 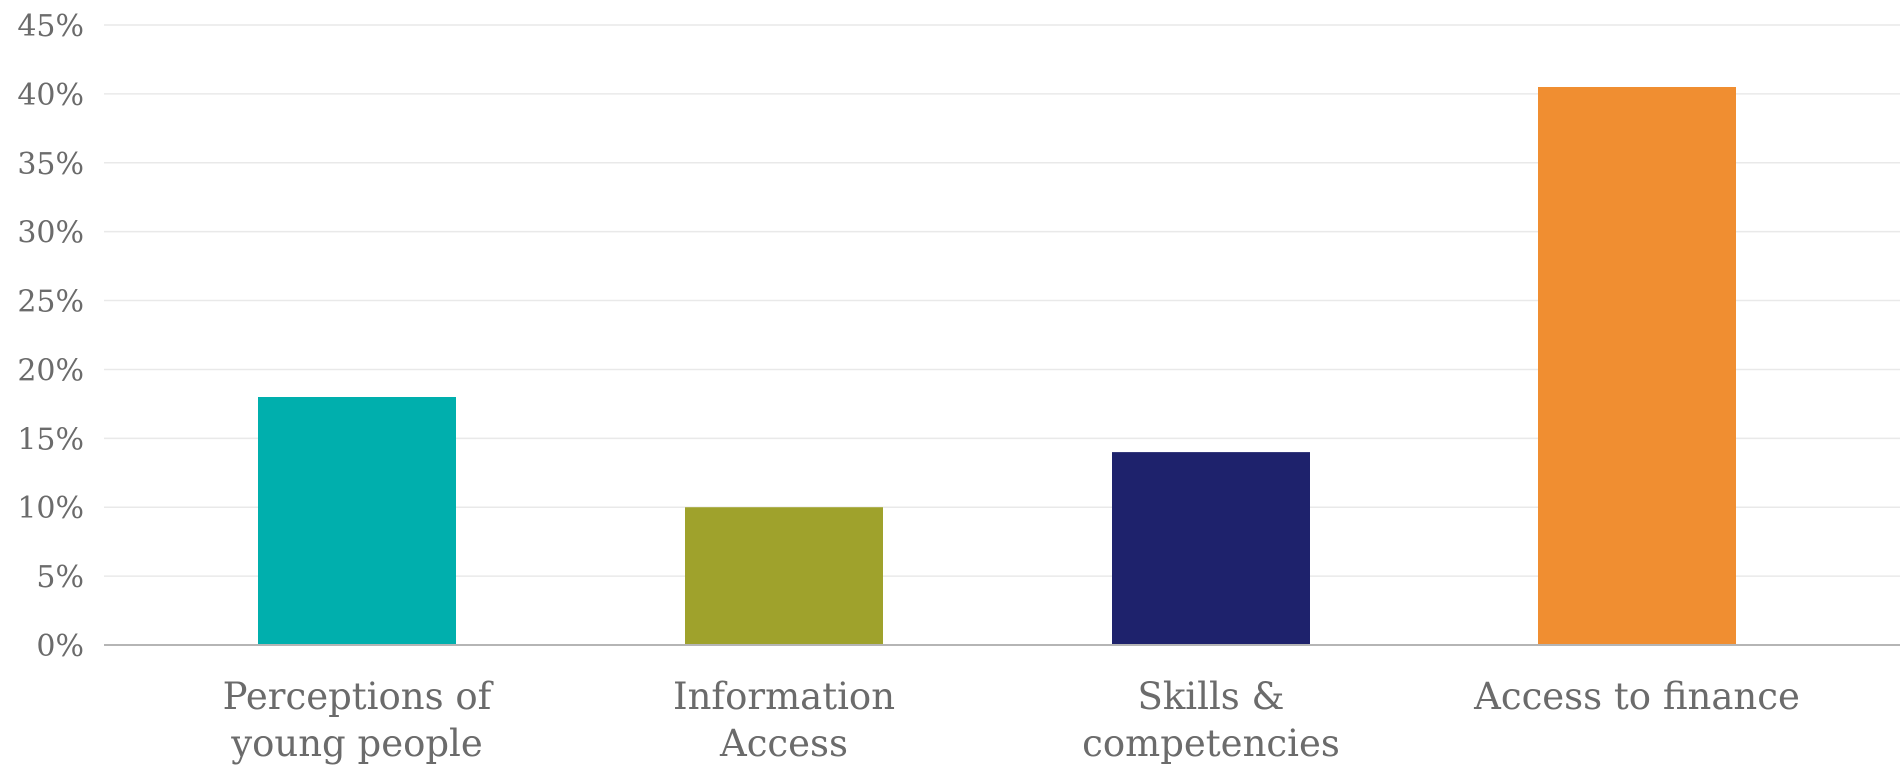 I want to click on y-tick-label: 35%, so click(x=50, y=164).